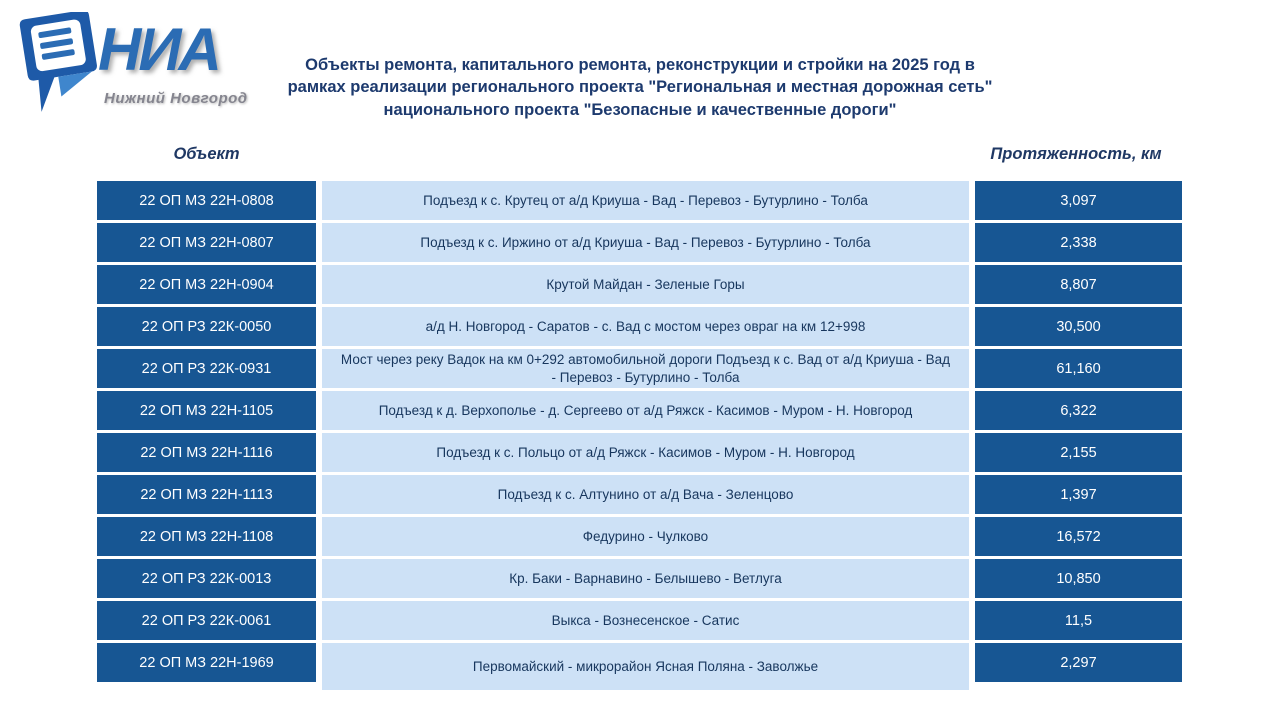 The width and height of the screenshot is (1280, 720). I want to click on road-description: Федурино - Чулково, so click(645, 536).